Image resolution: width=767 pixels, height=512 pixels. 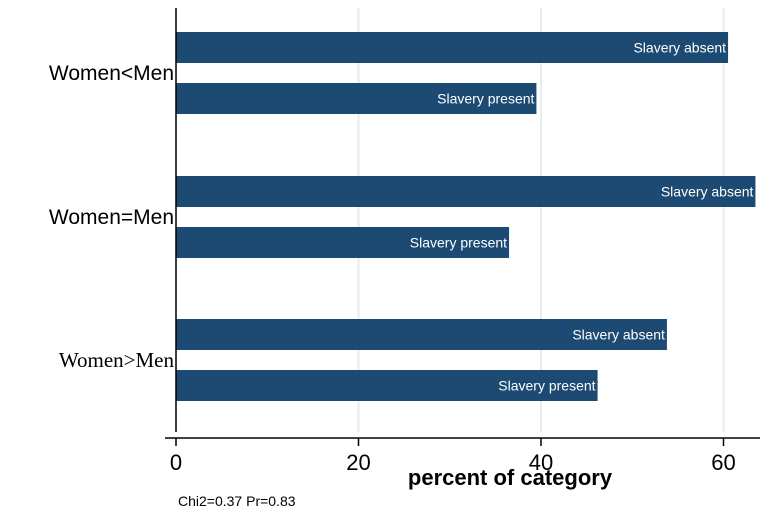 I want to click on x-axis-label: percent of category, so click(x=510, y=477).